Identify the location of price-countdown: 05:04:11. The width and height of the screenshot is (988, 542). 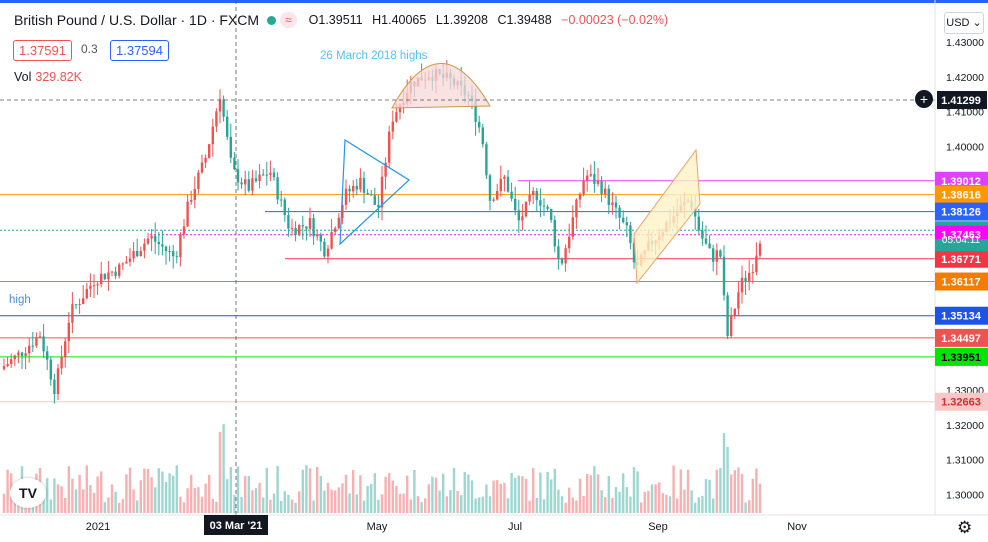
(961, 240).